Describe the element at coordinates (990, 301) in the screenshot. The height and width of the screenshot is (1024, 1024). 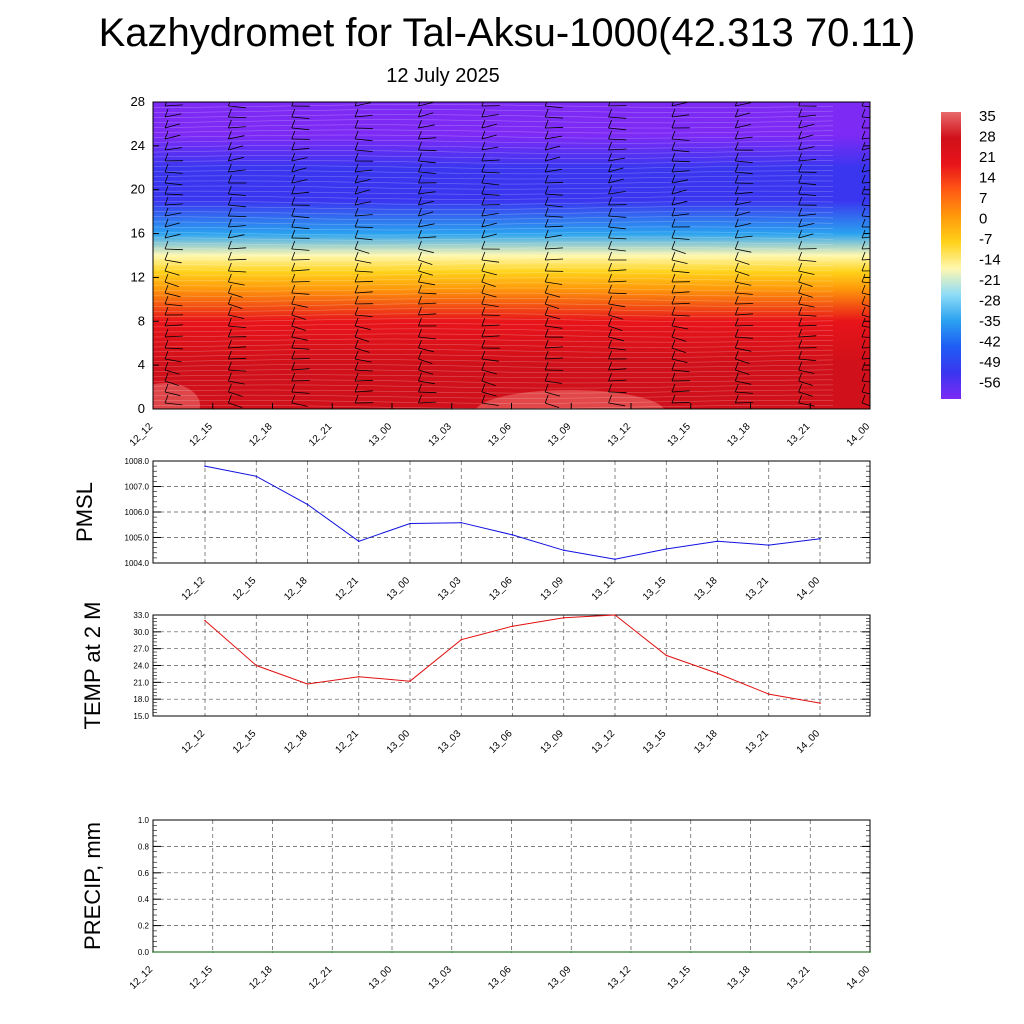
I see `colorbar-label: -28` at that location.